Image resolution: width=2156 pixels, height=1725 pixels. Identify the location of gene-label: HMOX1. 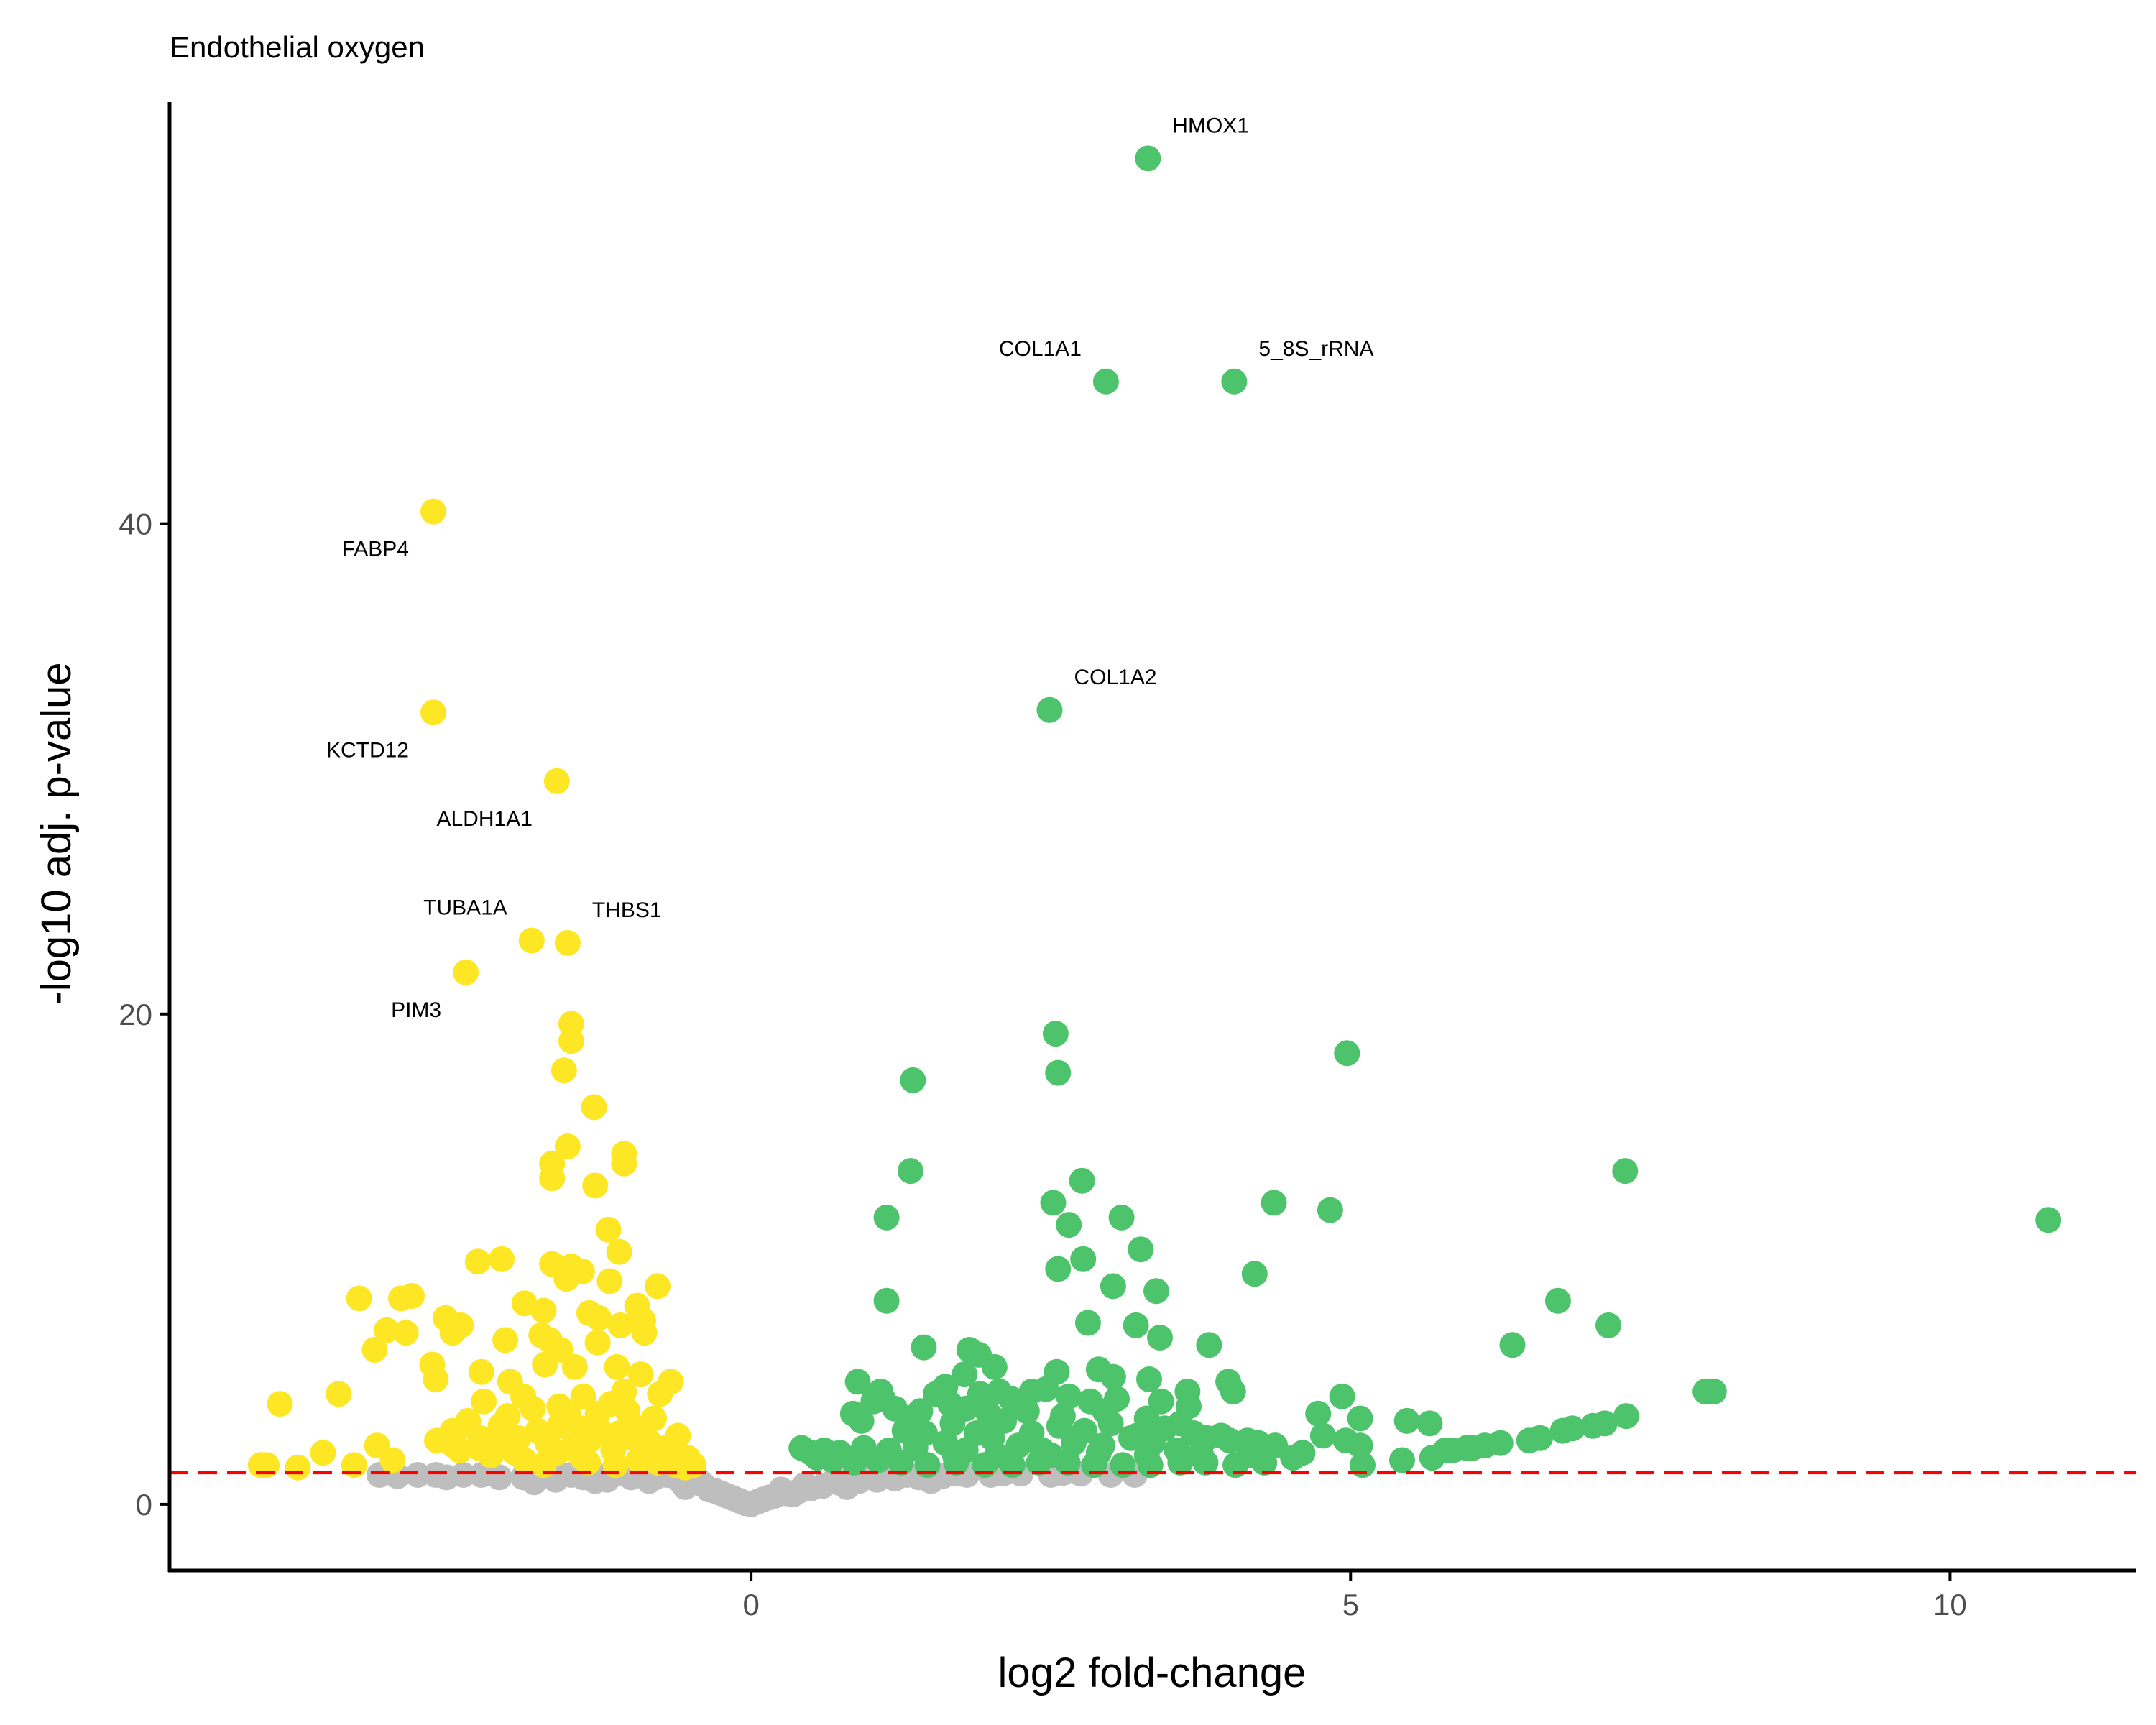
(1210, 125).